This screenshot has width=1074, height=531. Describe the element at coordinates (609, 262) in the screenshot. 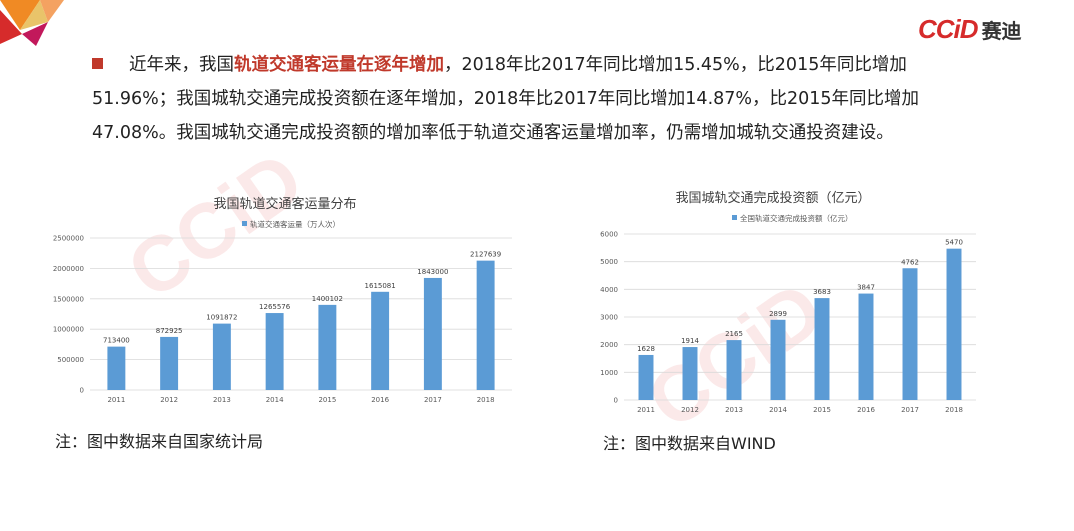

I see `y-tick-label: 5000` at that location.